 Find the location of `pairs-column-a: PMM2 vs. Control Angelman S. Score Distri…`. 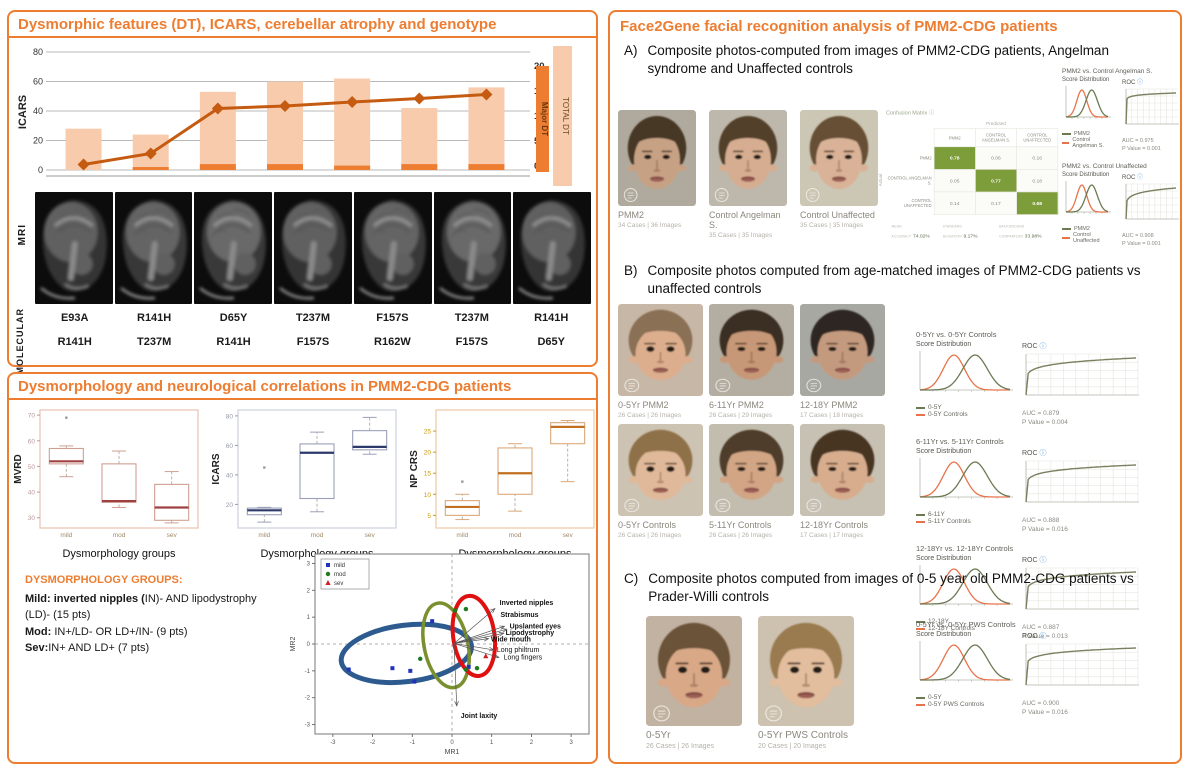

pairs-column-a: PMM2 vs. Control Angelman S. Score Distri… is located at coordinates (1121, 163).